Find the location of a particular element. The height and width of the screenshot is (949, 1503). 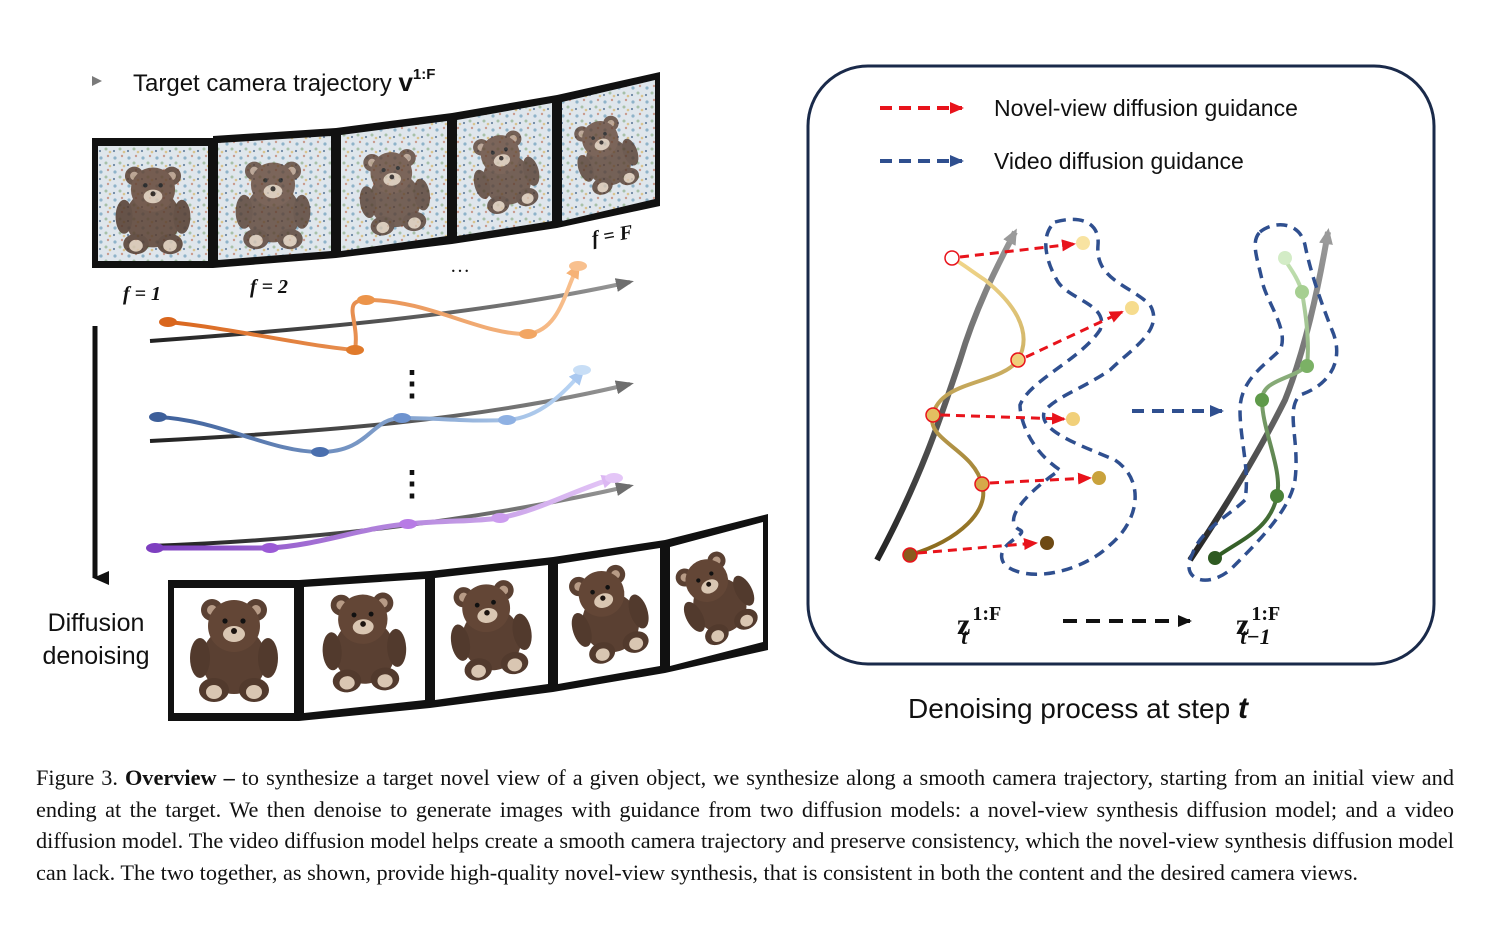

target-trajectory-legend: Target camera trajectory v1:F is located at coordinates (237, 81).